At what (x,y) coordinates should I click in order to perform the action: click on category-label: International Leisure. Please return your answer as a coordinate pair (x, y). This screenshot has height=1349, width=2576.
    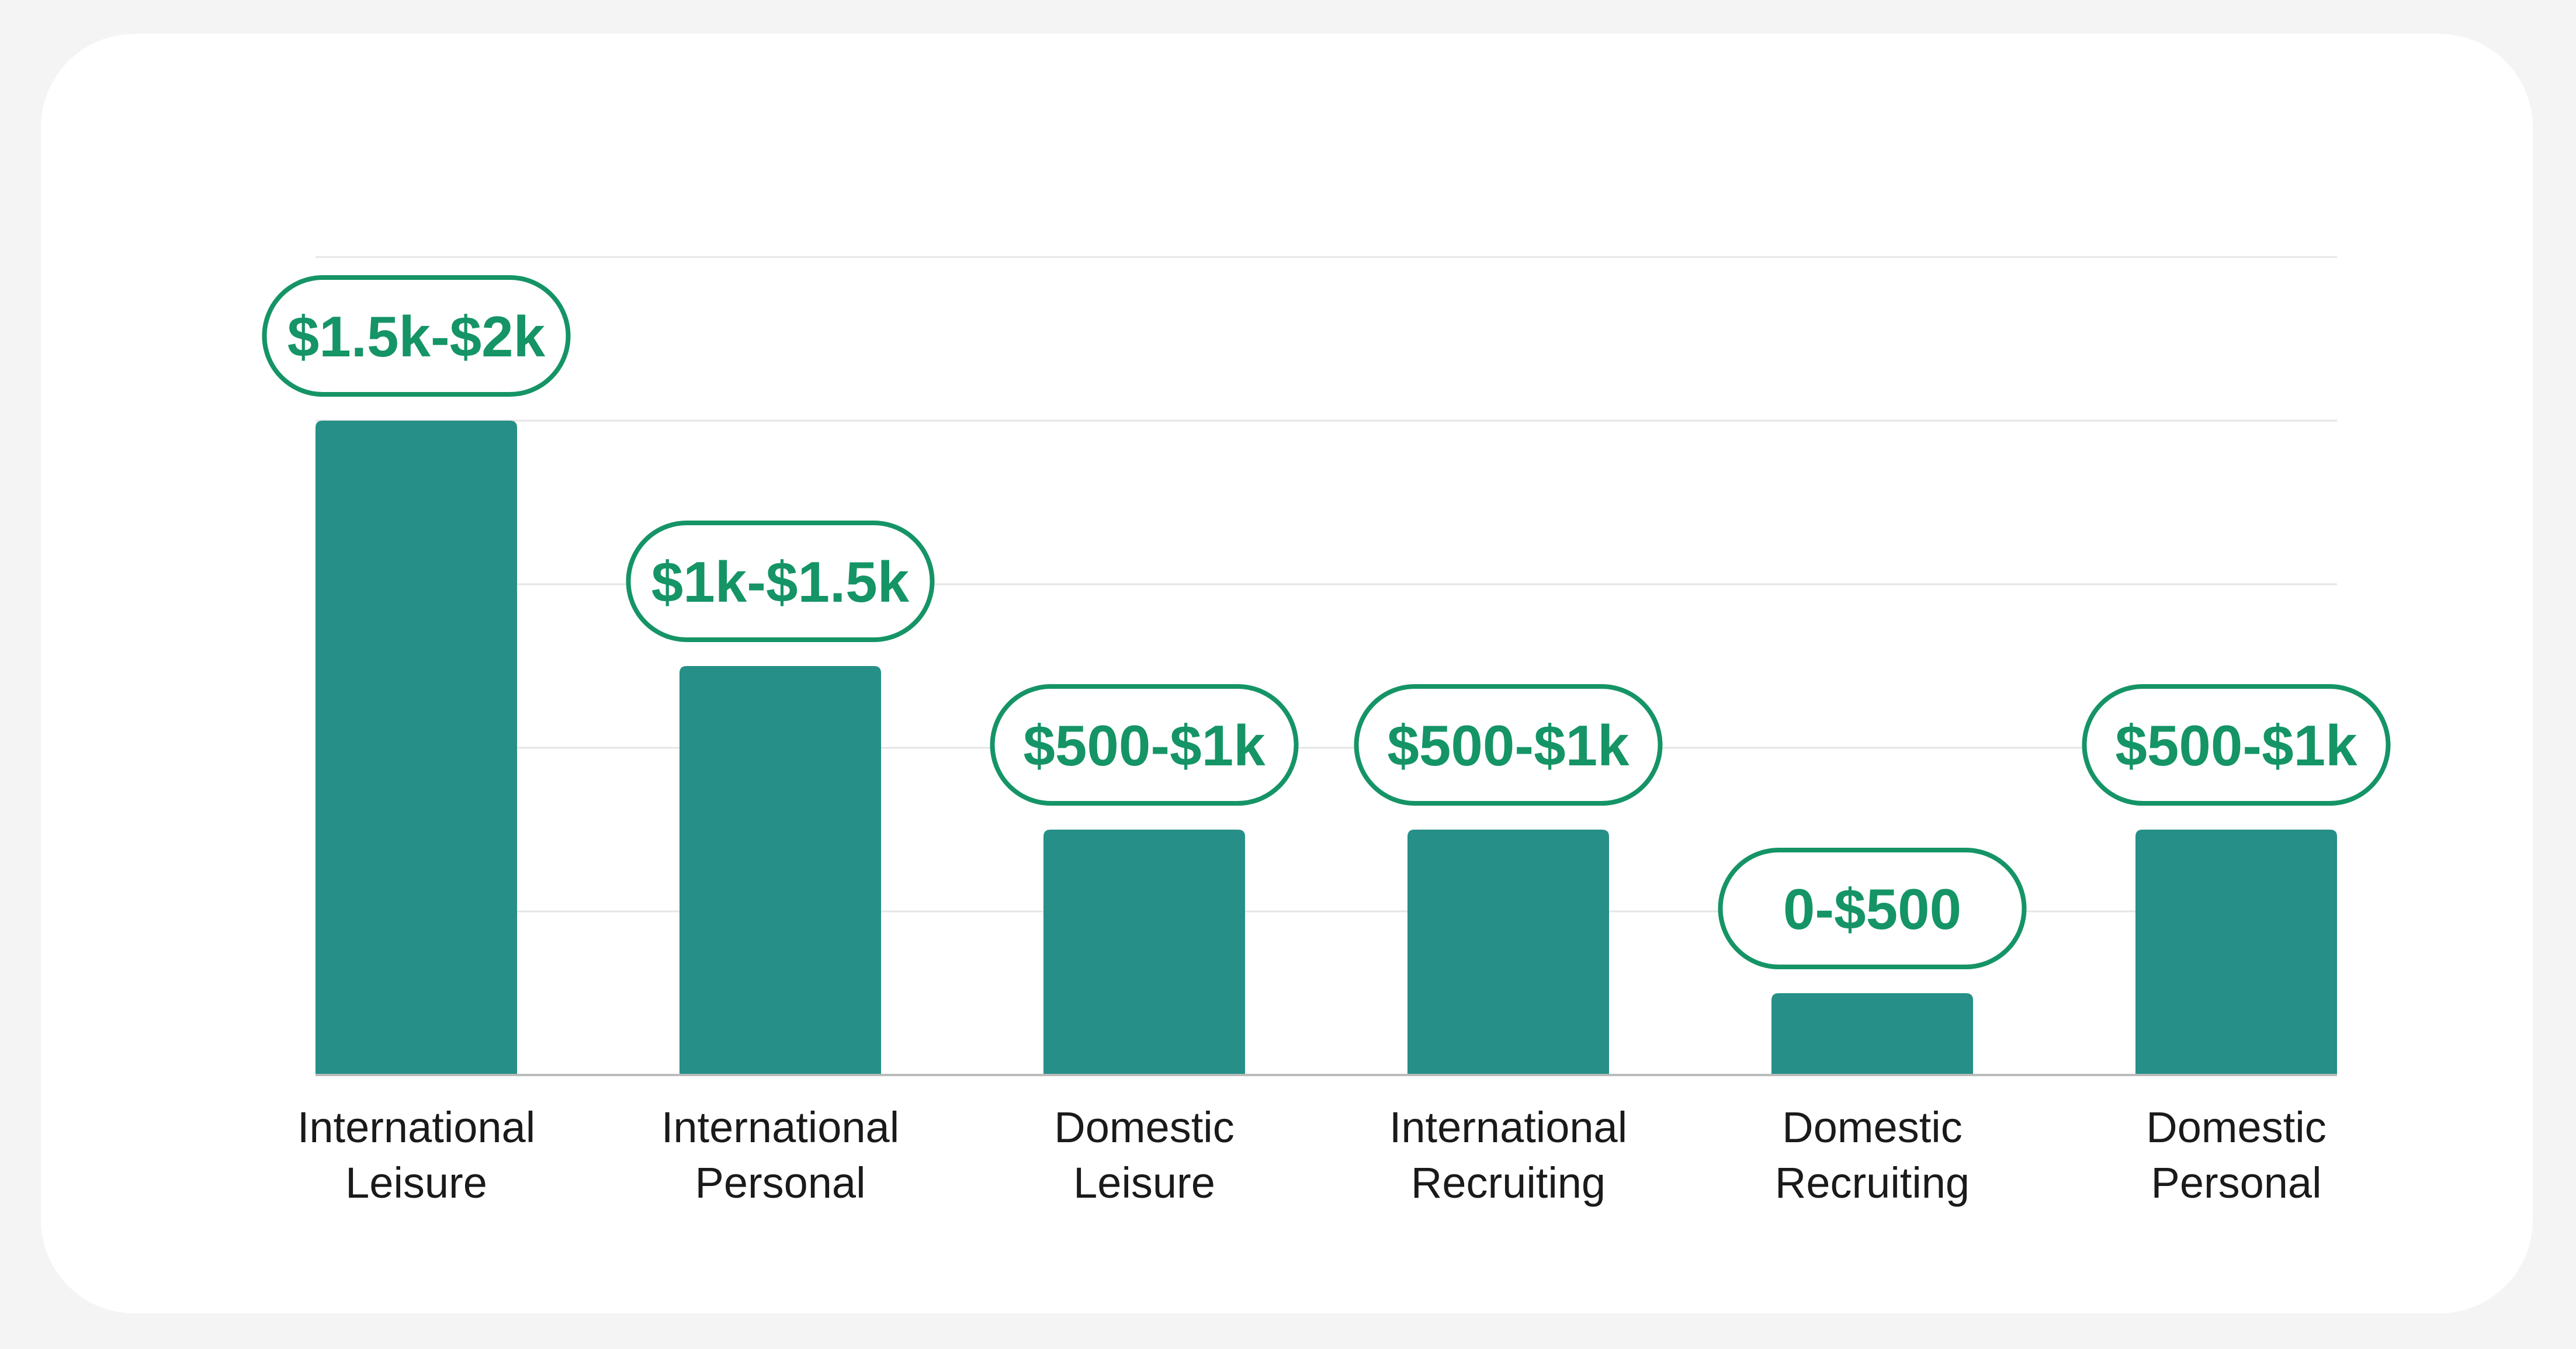
    Looking at the image, I should click on (416, 1155).